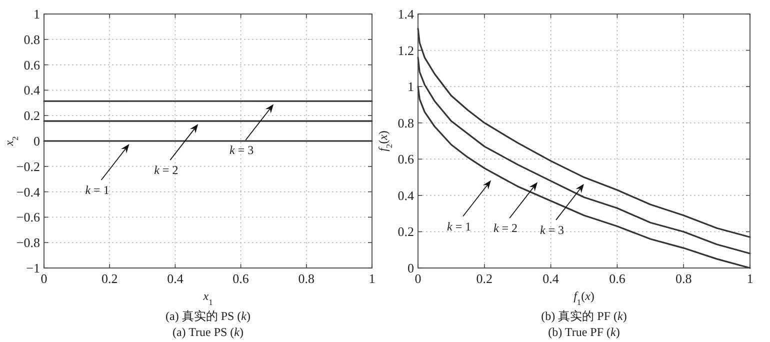 The height and width of the screenshot is (342, 770). Describe the element at coordinates (584, 332) in the screenshot. I see `text: (b) True PF (k)` at that location.